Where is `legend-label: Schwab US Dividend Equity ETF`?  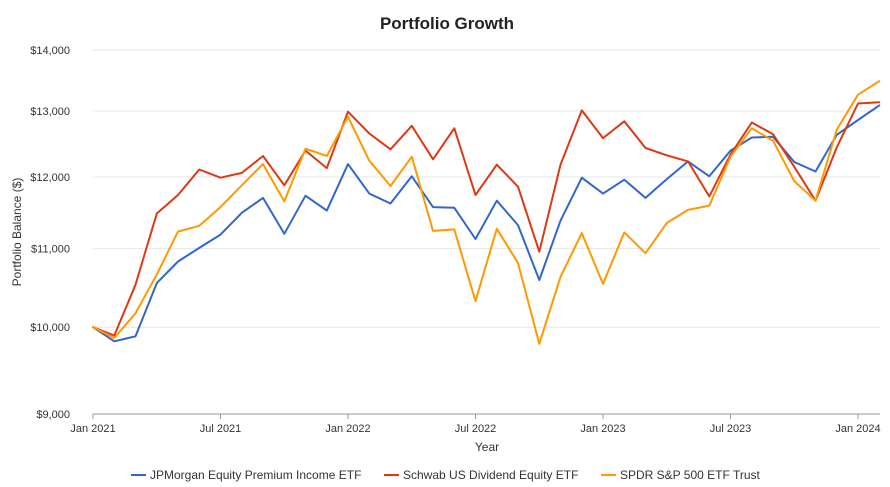 legend-label: Schwab US Dividend Equity ETF is located at coordinates (490, 475).